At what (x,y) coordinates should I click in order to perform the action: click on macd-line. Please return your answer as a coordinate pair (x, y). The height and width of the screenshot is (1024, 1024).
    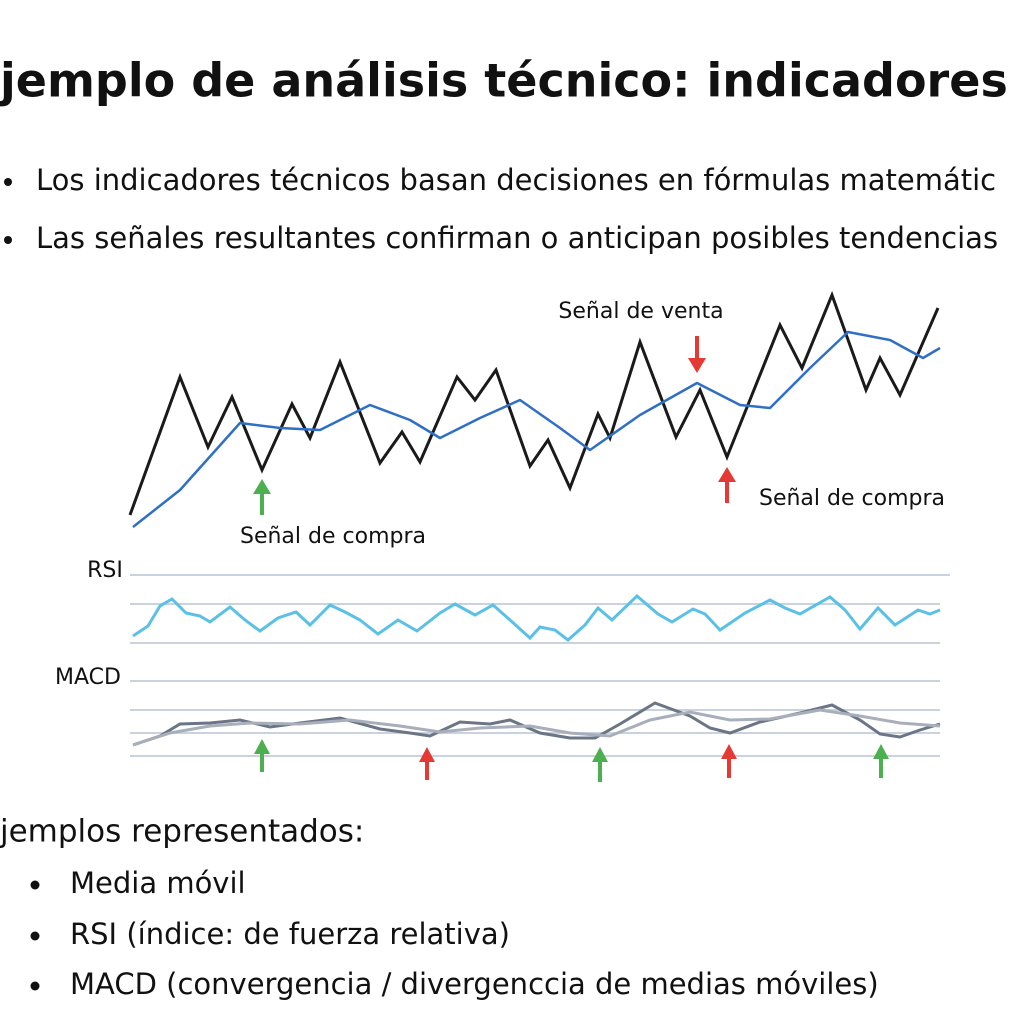
    Looking at the image, I should click on (536, 724).